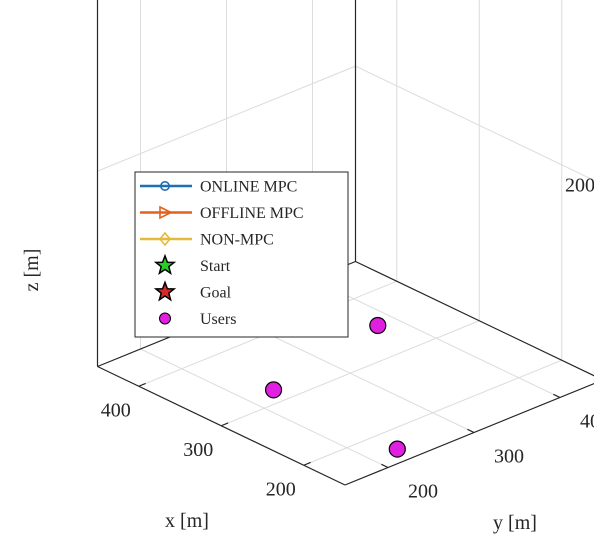  I want to click on legend-entry: ONLINE MPC, so click(218, 187).